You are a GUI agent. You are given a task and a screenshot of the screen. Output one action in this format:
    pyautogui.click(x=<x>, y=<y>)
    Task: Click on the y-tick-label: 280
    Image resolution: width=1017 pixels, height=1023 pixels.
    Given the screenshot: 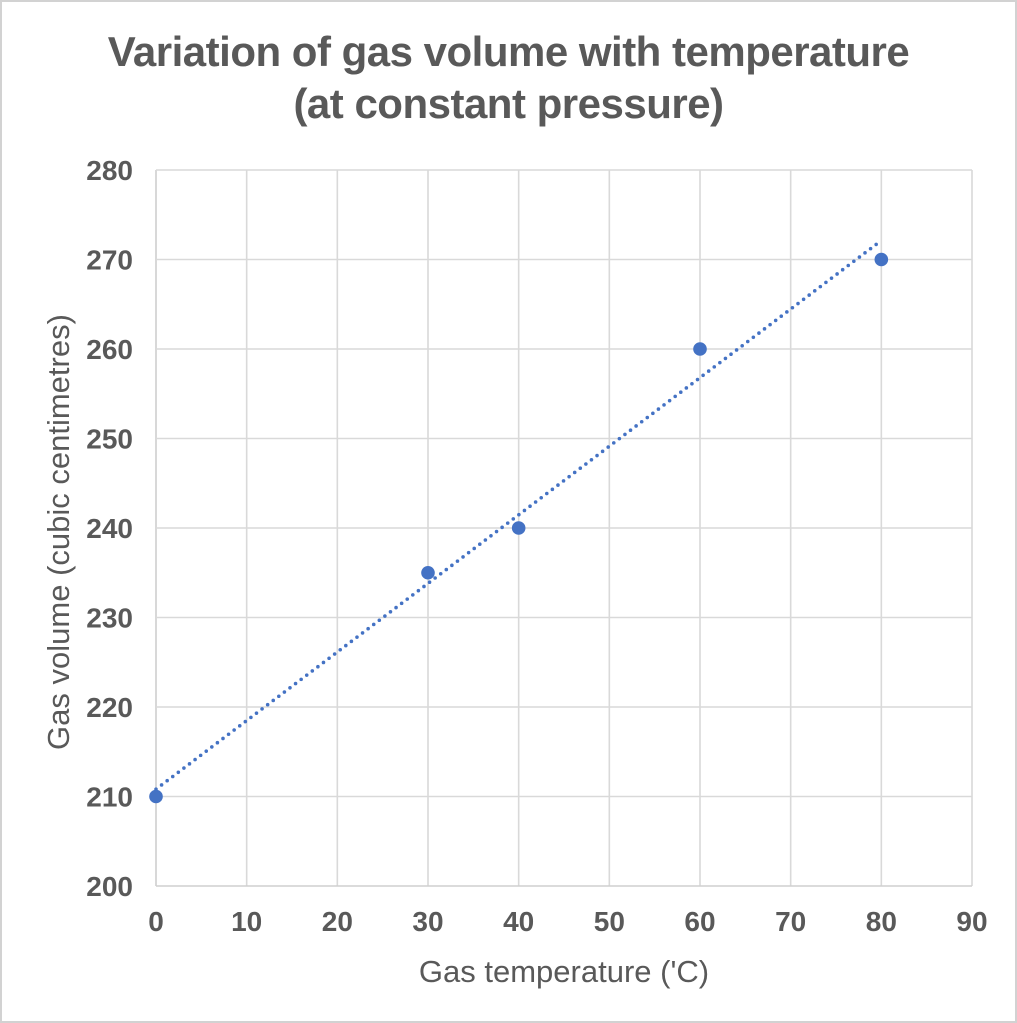 What is the action you would take?
    pyautogui.click(x=109, y=170)
    